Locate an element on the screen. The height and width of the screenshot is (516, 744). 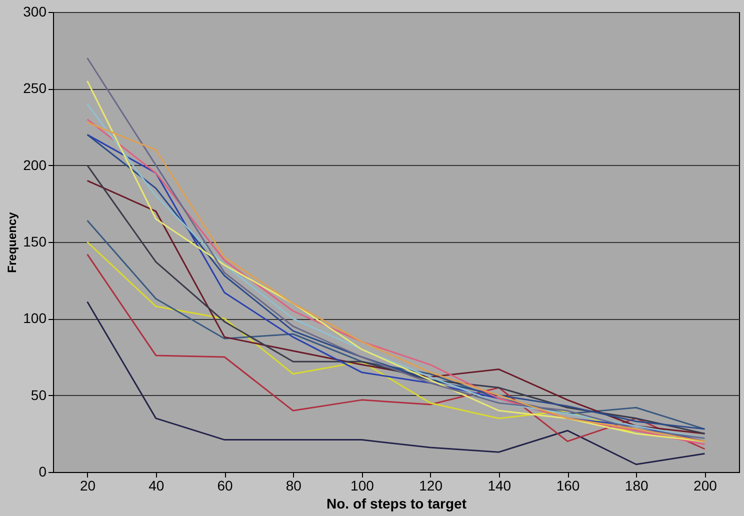
y-tick-label: 150 is located at coordinates (35, 242).